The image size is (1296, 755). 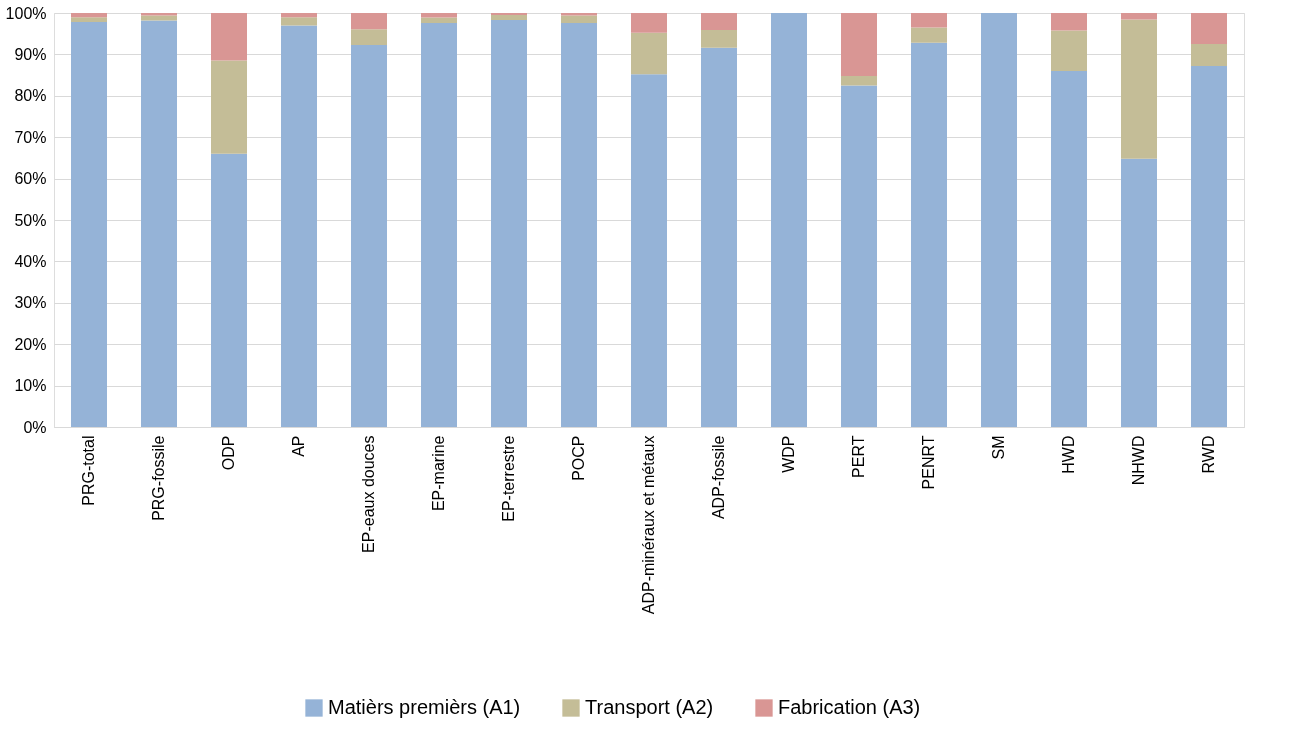 What do you see at coordinates (998, 447) in the screenshot?
I see `x-tick-label: SM` at bounding box center [998, 447].